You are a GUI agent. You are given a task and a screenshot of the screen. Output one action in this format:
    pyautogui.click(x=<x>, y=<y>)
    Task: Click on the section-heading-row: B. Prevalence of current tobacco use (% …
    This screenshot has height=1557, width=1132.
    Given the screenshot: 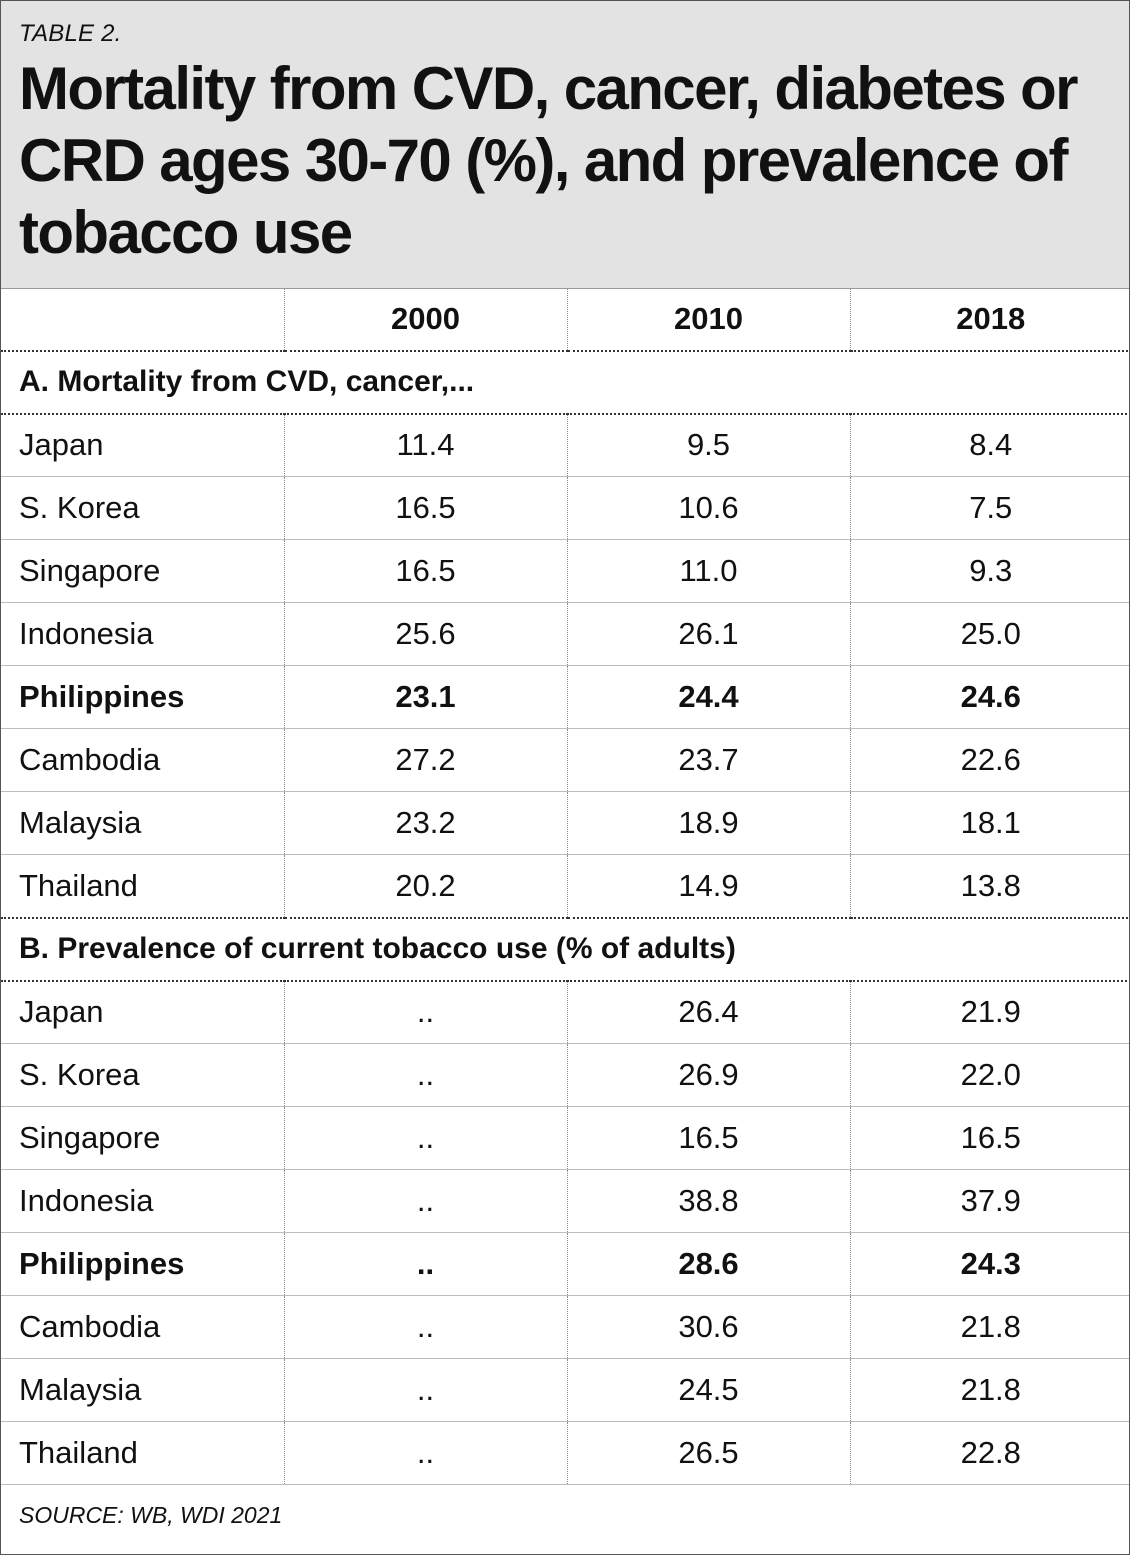 What is the action you would take?
    pyautogui.click(x=565, y=949)
    